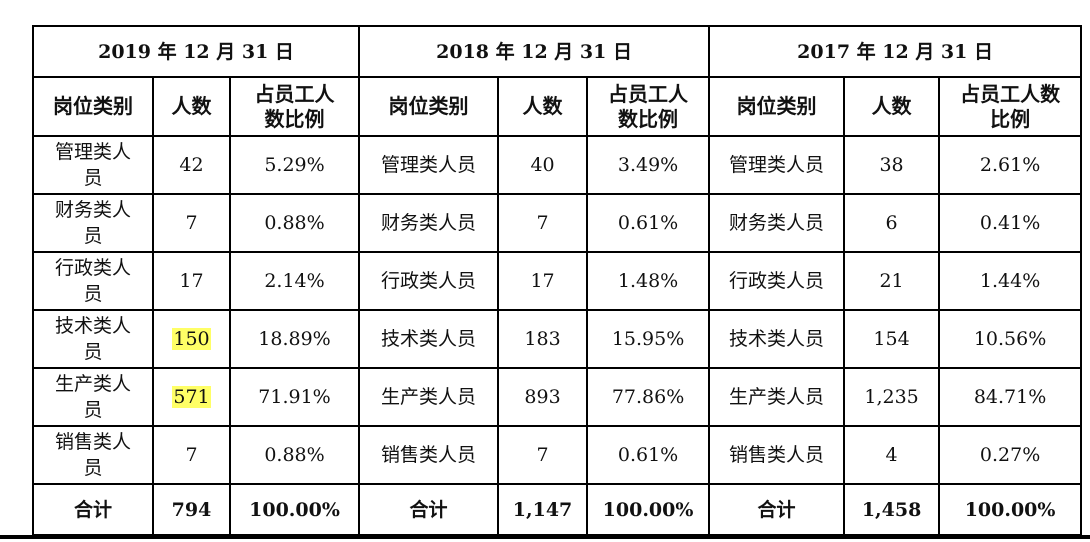 The width and height of the screenshot is (1090, 542). I want to click on count-cell: 150, so click(191, 339).